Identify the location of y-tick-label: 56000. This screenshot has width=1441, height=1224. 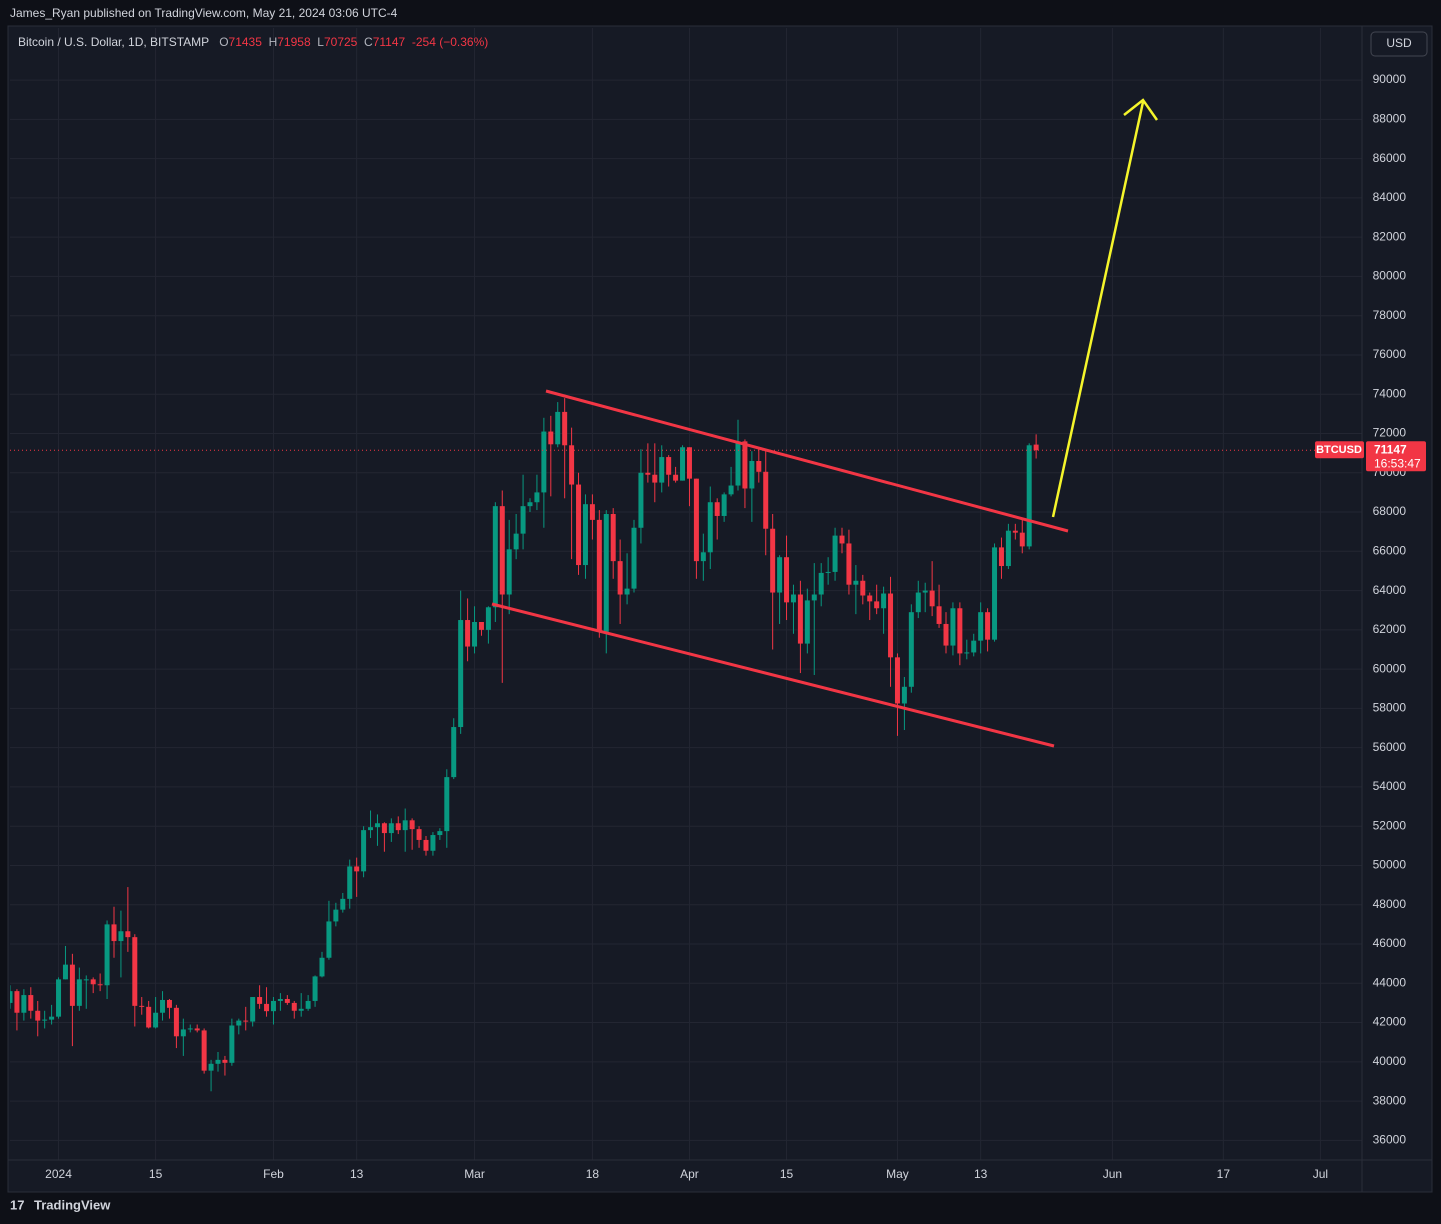
(1390, 747).